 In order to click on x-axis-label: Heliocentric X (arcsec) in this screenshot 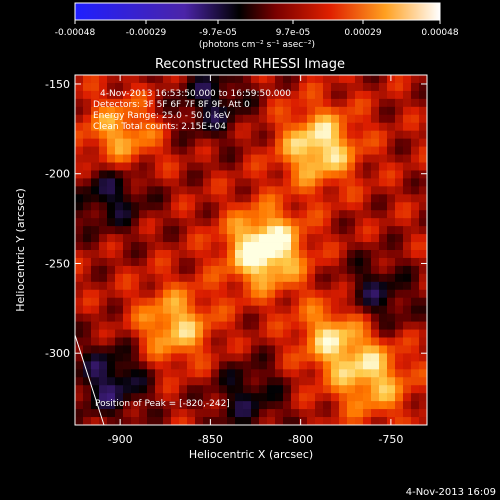, I will do `click(251, 454)`.